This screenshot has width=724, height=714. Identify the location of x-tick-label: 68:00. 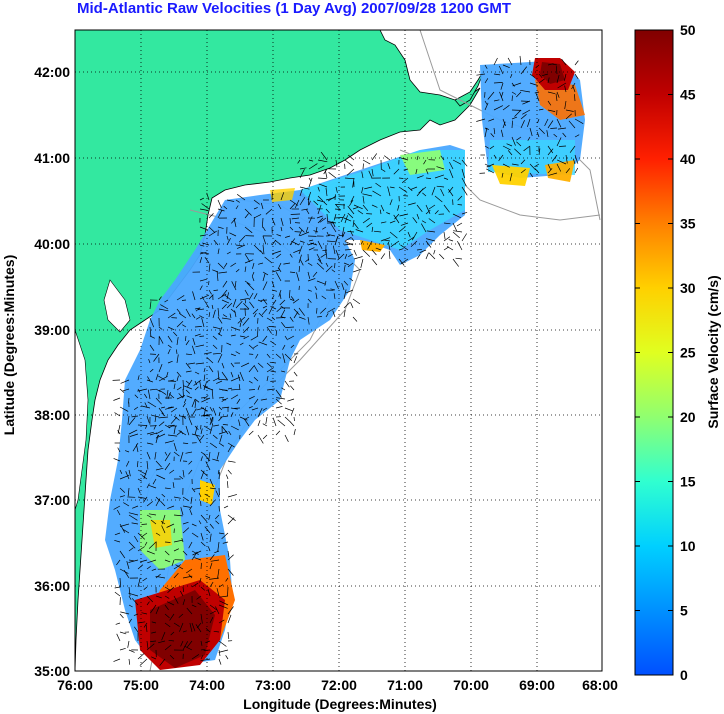
(600, 685).